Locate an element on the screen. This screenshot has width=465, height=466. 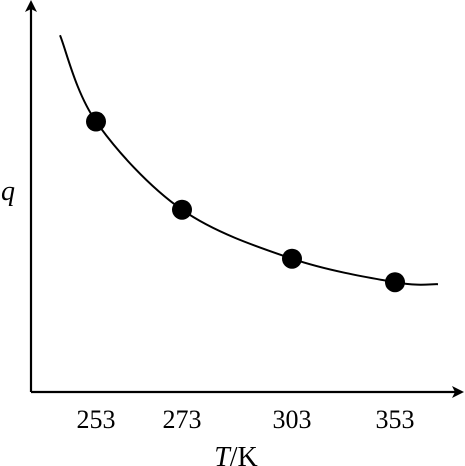
x-tick-label-253: 253 is located at coordinates (96, 419).